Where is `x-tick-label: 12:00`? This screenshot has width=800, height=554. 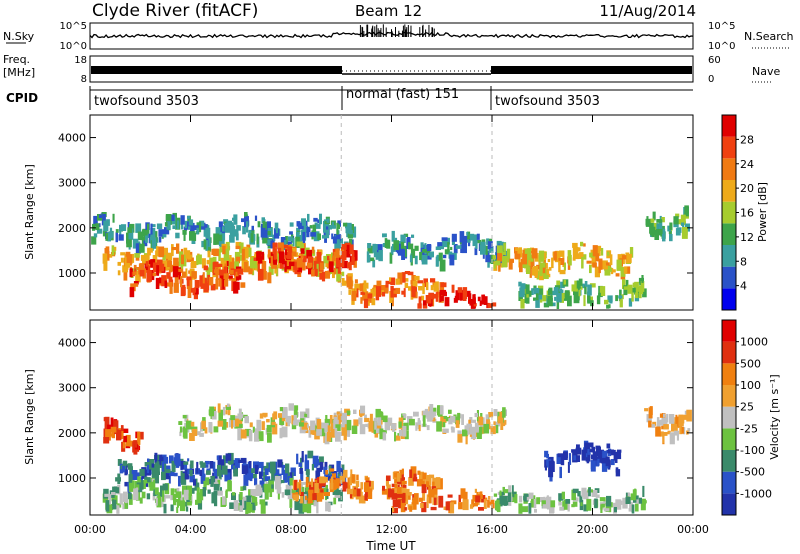 x-tick-label: 12:00 is located at coordinates (392, 529).